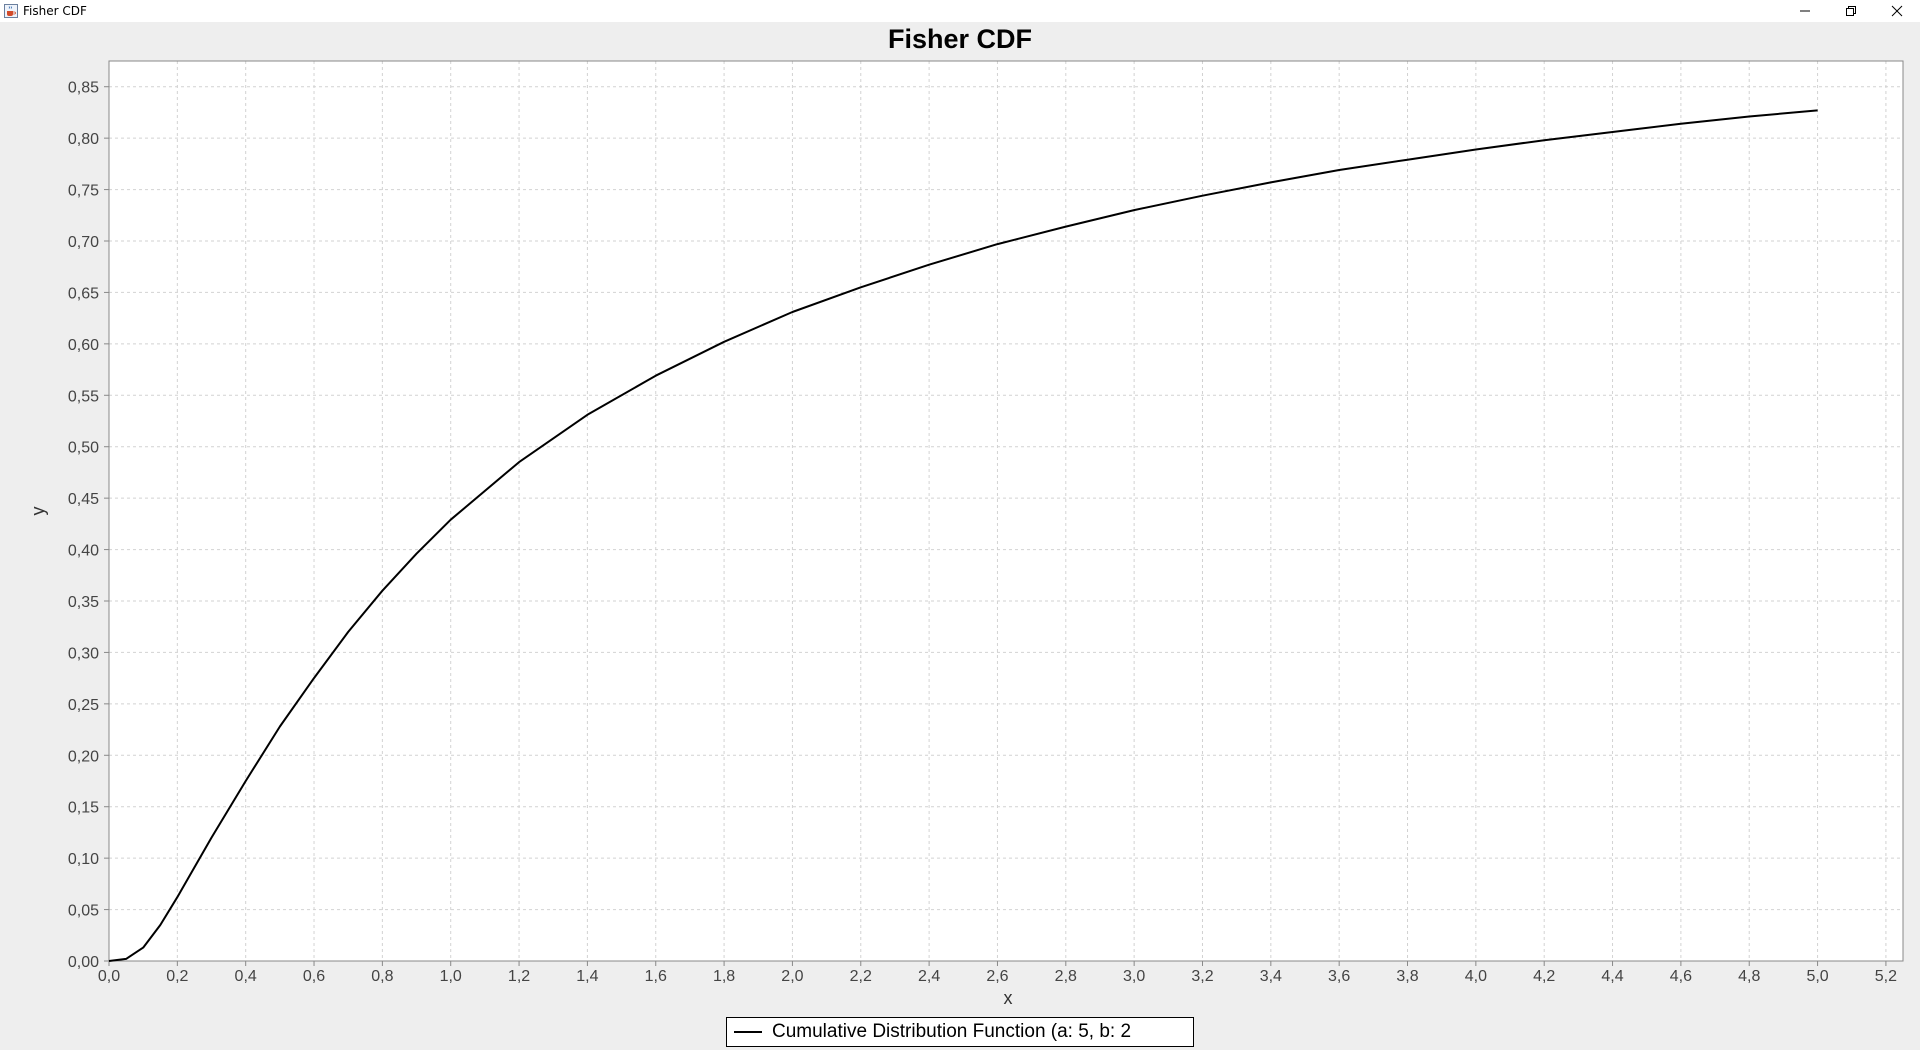 This screenshot has height=1050, width=1920. I want to click on y-tick-label: 0,65, so click(83, 293).